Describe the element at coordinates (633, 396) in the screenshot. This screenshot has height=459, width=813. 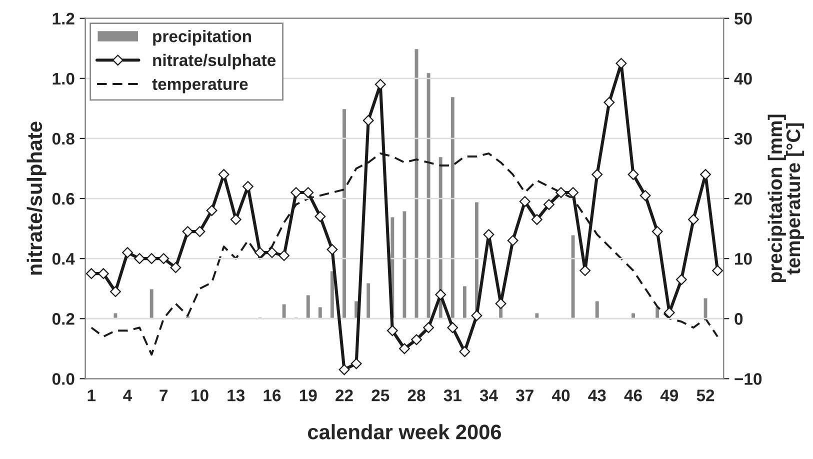
I see `x-tick-label: 46` at that location.